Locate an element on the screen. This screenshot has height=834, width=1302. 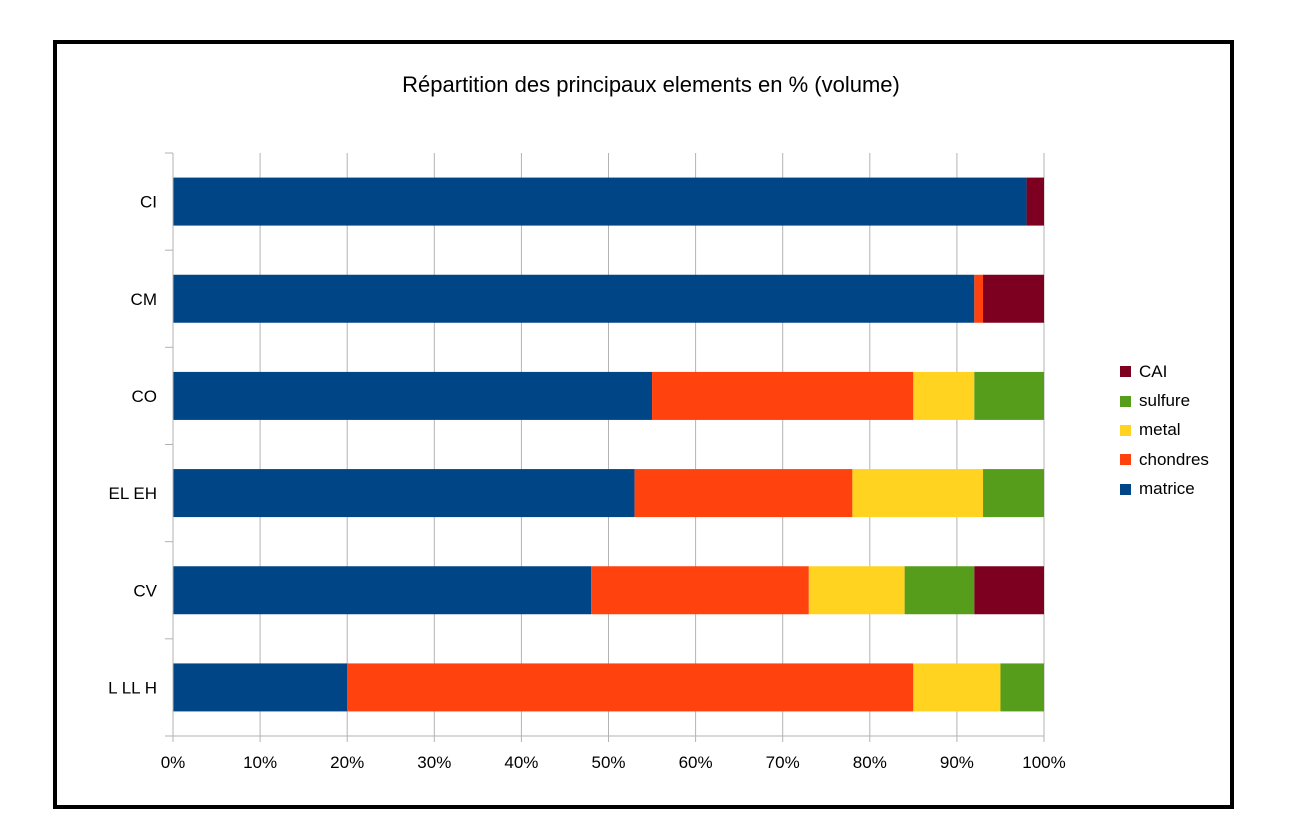
y-category-label: CM is located at coordinates (144, 299).